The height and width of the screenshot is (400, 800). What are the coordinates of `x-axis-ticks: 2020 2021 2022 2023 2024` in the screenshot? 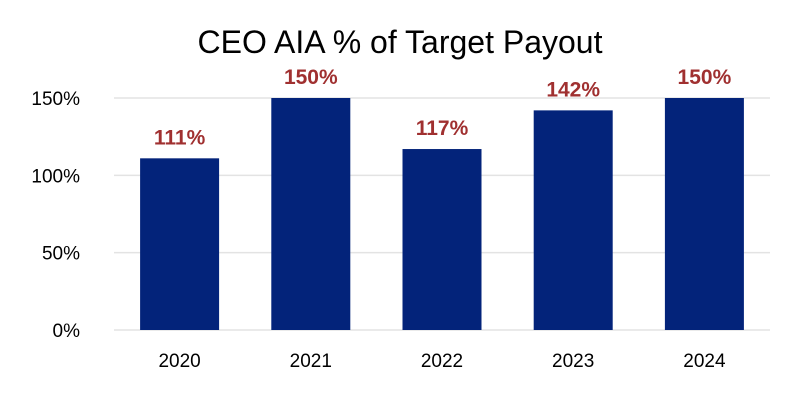 It's located at (442, 361).